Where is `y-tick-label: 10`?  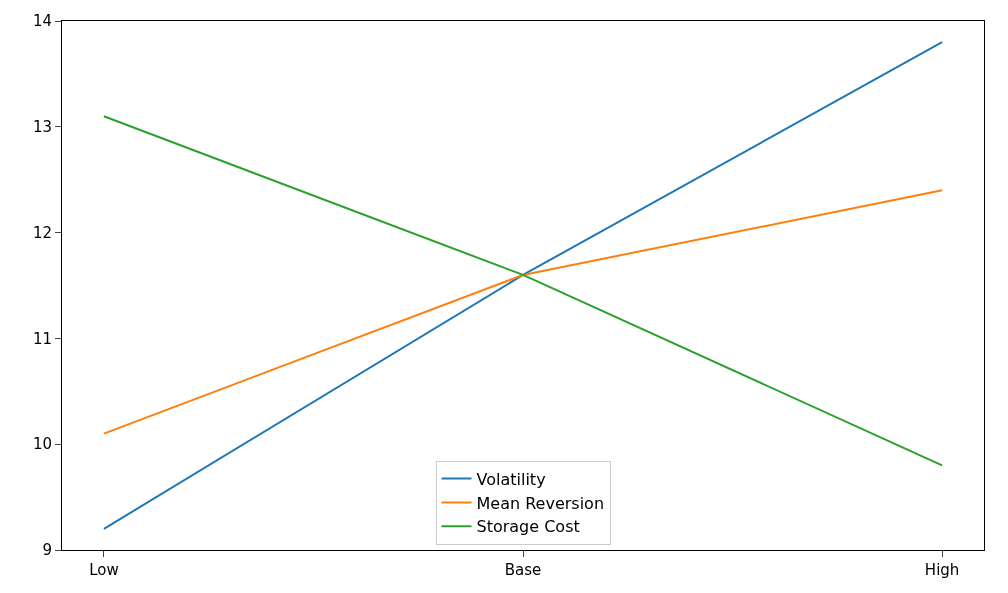
y-tick-label: 10 is located at coordinates (42, 444).